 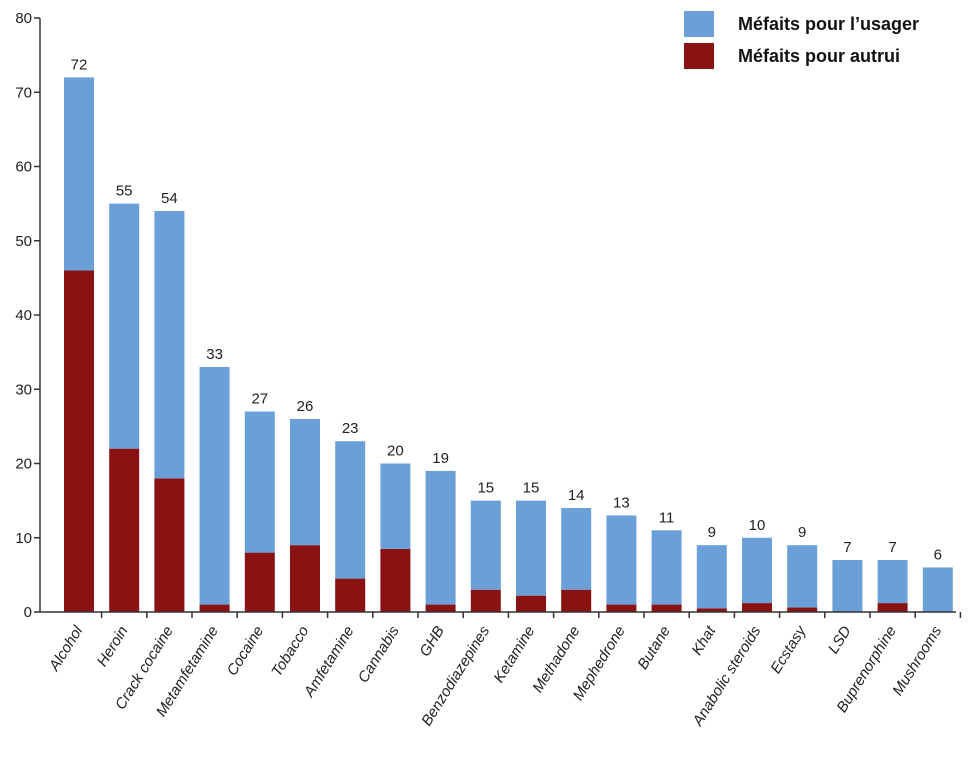 I want to click on data-label: 13, so click(x=621, y=502).